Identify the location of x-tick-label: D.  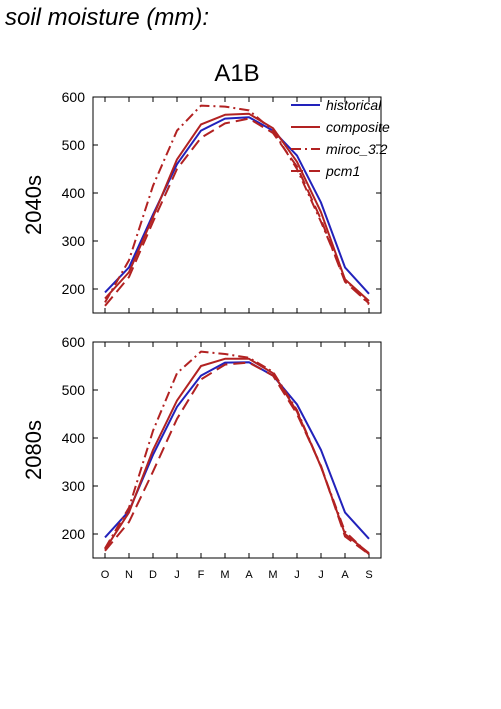
(153, 575).